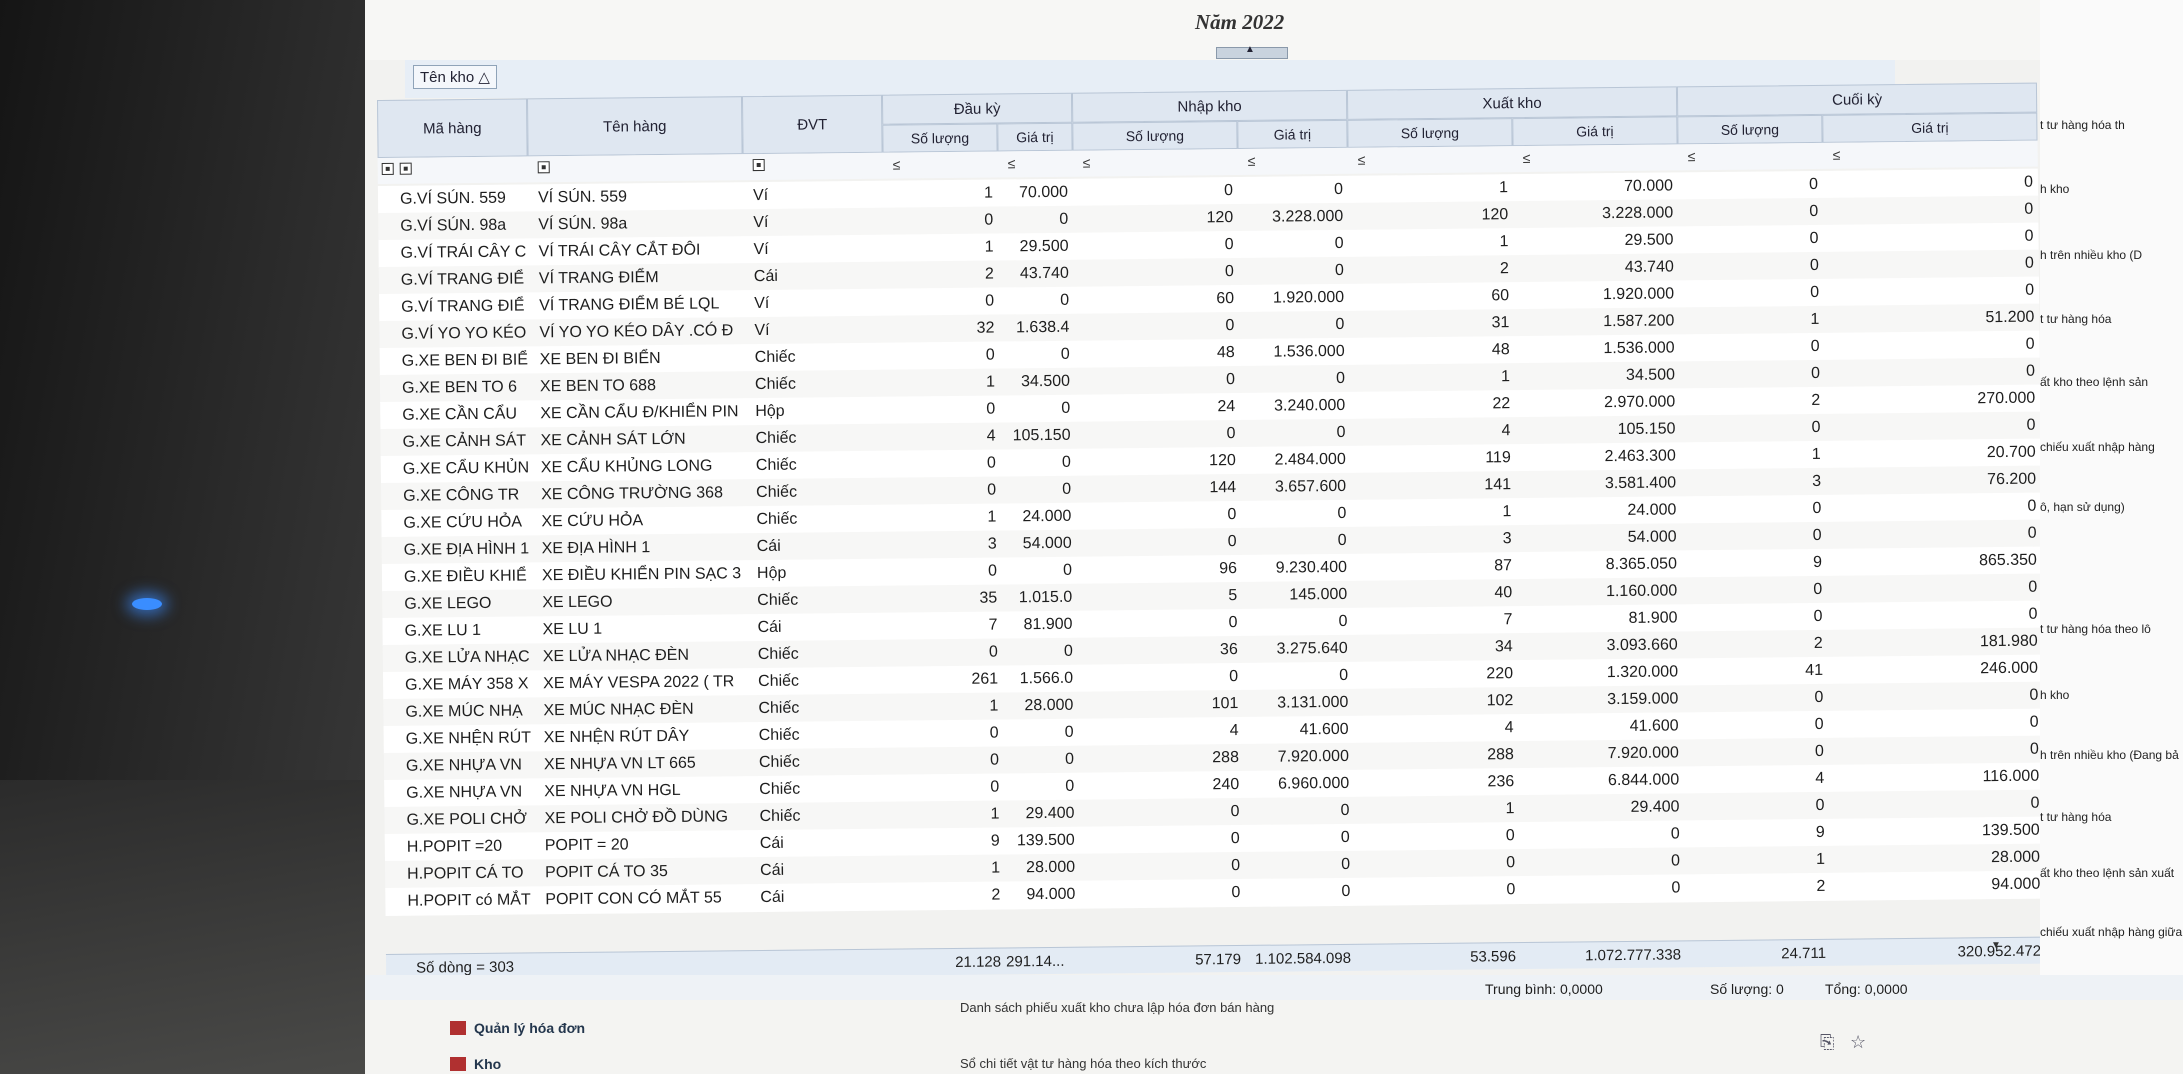  I want to click on col-dau-ky-so-luong: Số lượng, so click(940, 138).